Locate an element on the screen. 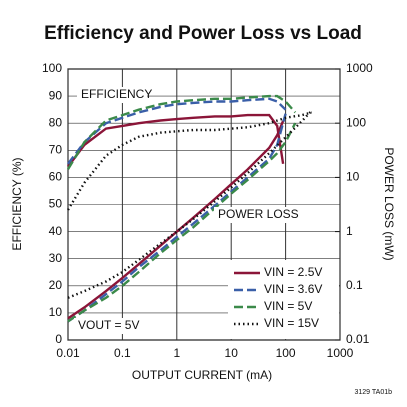 This screenshot has width=407, height=407. legend-label: VIN = 2.5V is located at coordinates (293, 272).